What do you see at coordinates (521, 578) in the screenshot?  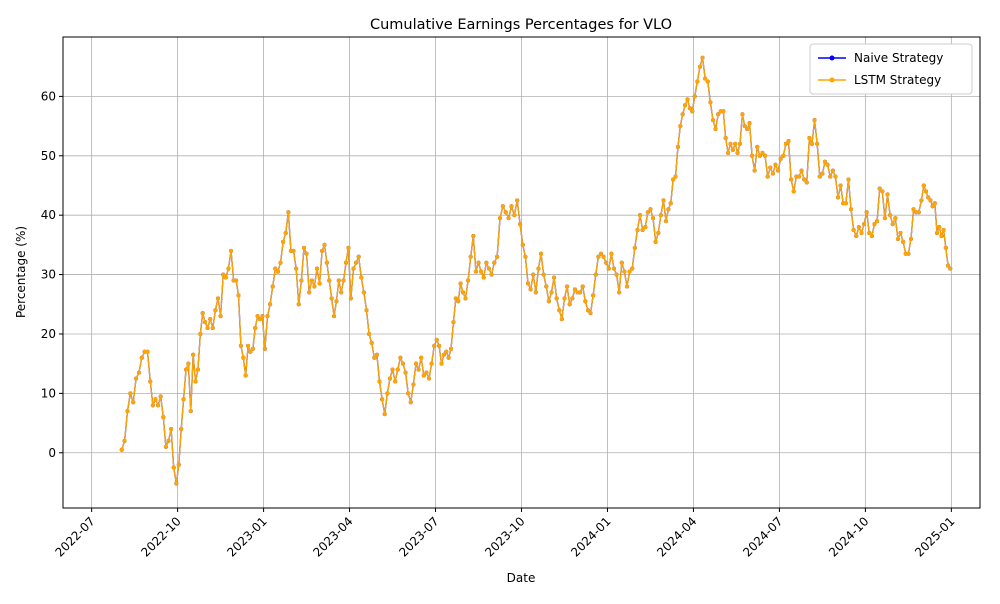 I see `x-axis-label: Date` at bounding box center [521, 578].